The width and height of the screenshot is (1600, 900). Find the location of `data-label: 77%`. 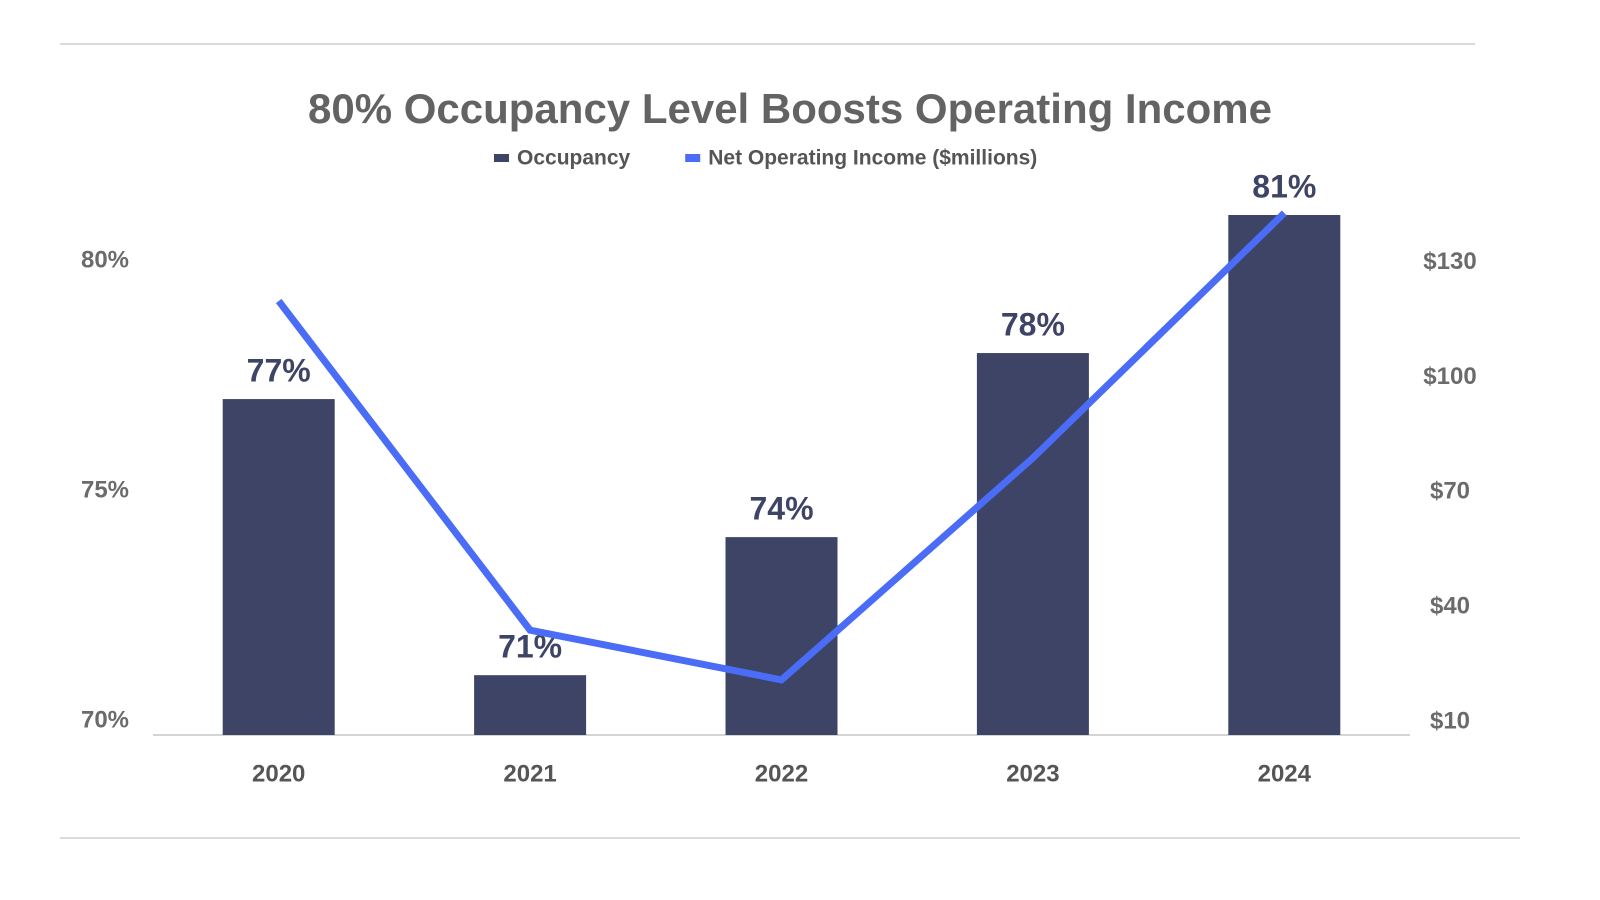

data-label: 77% is located at coordinates (279, 371).